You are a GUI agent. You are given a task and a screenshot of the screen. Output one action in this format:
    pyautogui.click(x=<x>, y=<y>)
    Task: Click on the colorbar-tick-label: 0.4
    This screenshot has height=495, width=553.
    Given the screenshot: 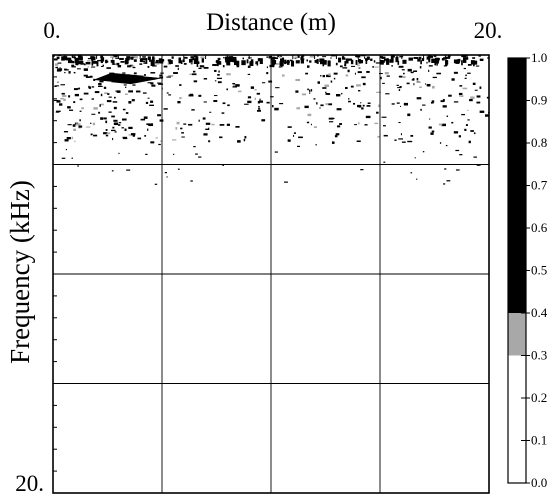 What is the action you would take?
    pyautogui.click(x=539, y=312)
    